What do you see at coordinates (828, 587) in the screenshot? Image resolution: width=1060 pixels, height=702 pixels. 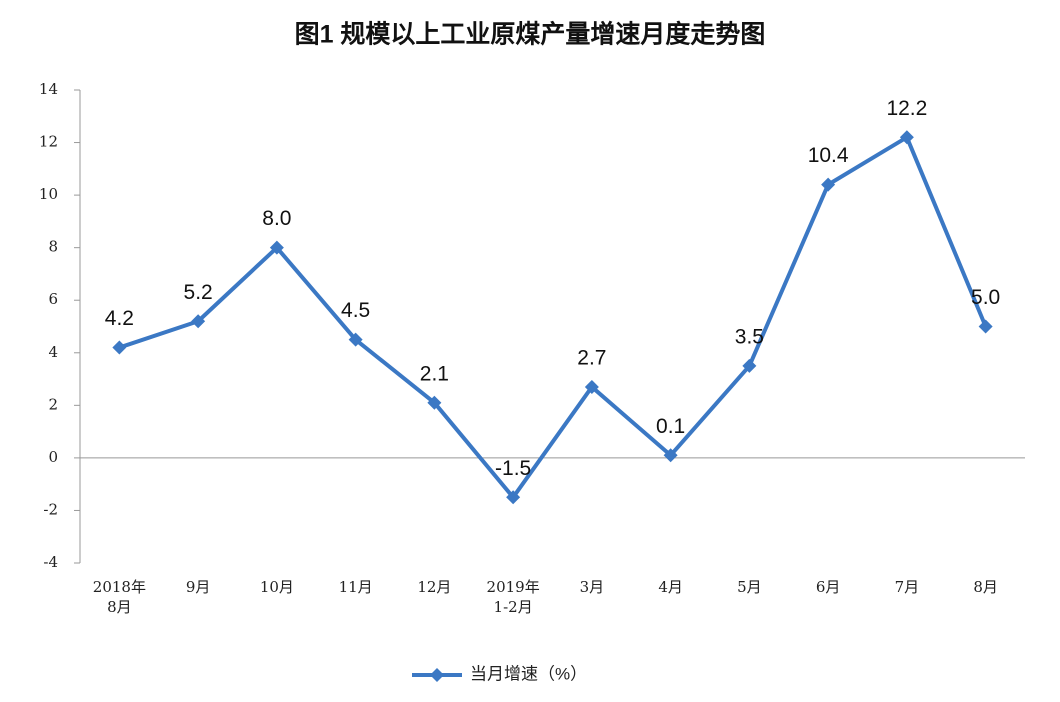 I see `x-tick-label: 6月` at bounding box center [828, 587].